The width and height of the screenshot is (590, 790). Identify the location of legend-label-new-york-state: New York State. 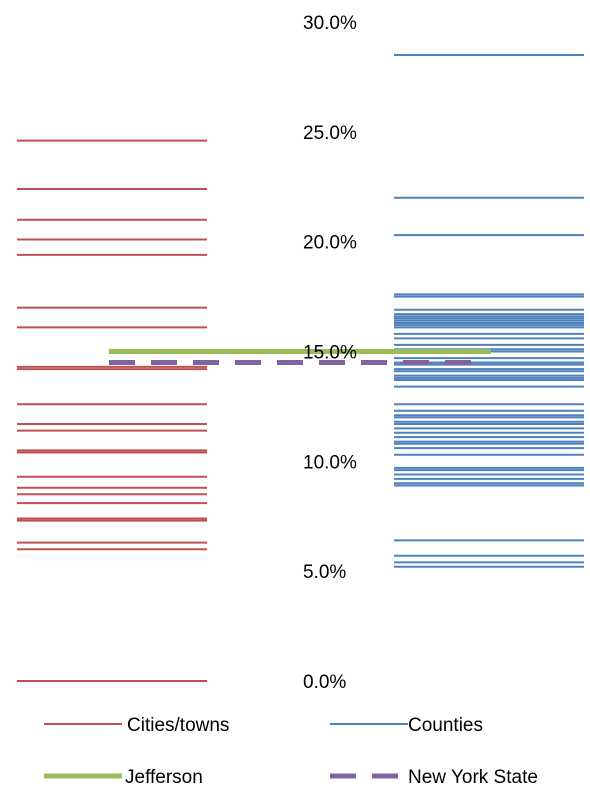
(473, 777).